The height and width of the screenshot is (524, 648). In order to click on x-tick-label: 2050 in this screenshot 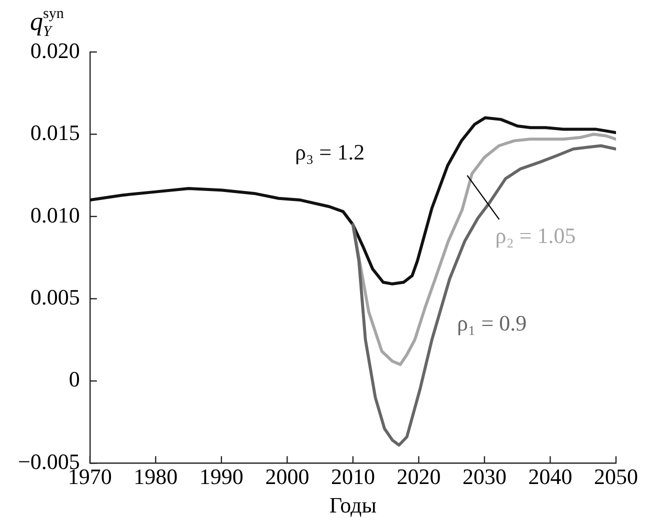, I will do `click(616, 477)`.